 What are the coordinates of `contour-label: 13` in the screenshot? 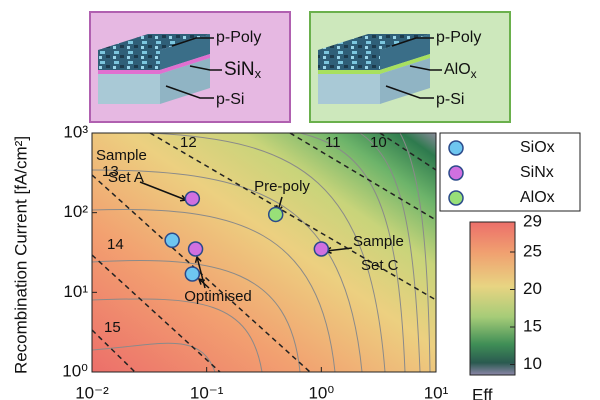 It's located at (110, 171).